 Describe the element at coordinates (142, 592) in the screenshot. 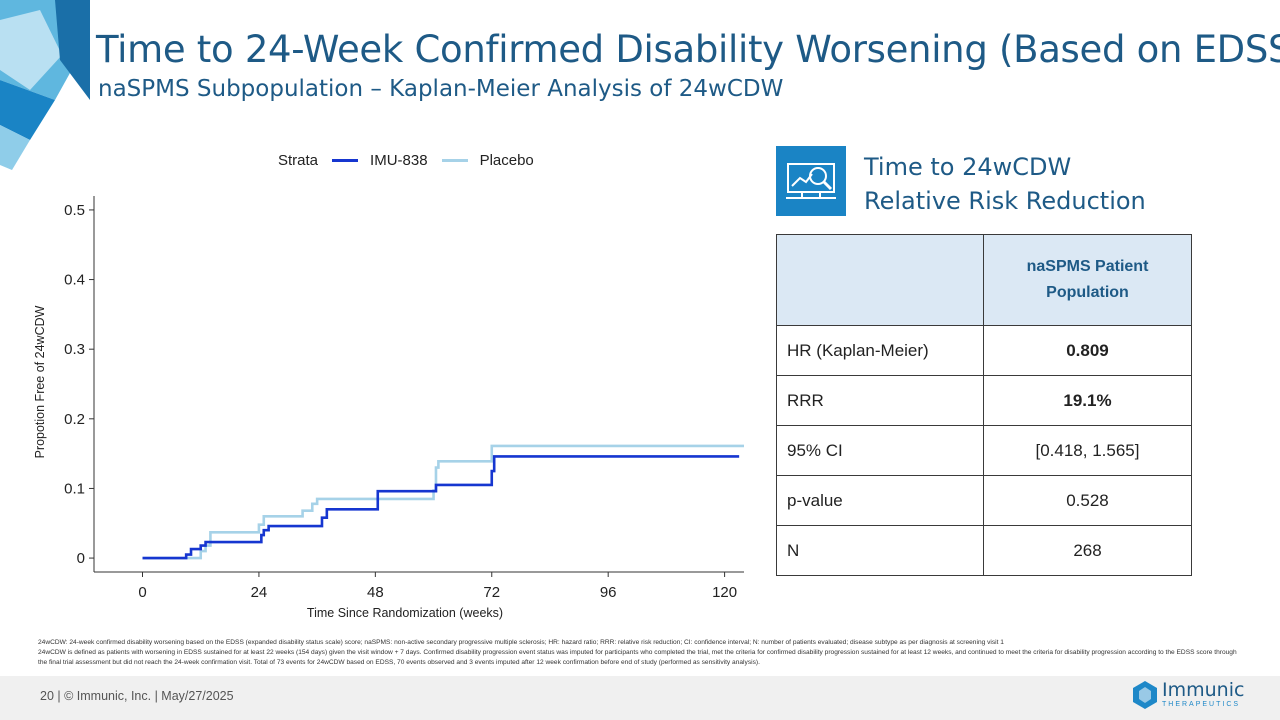

I see `x-tick-label: 0` at that location.